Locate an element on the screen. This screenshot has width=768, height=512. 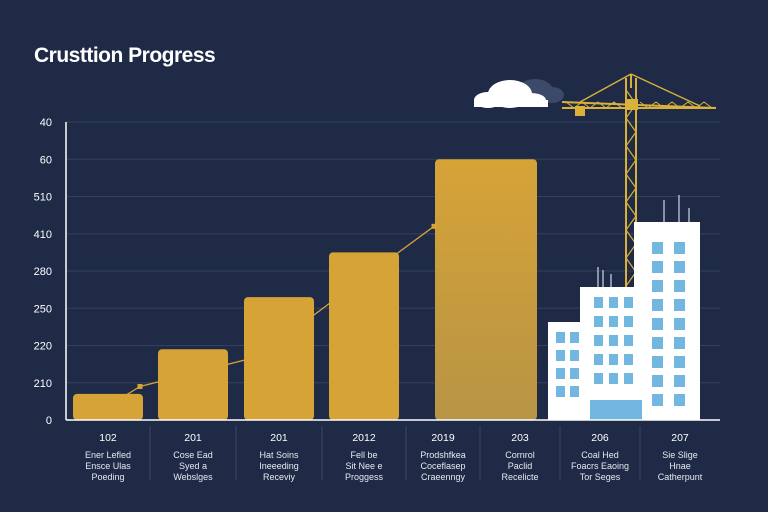
x-caption-line: Cose Ead is located at coordinates (193, 455).